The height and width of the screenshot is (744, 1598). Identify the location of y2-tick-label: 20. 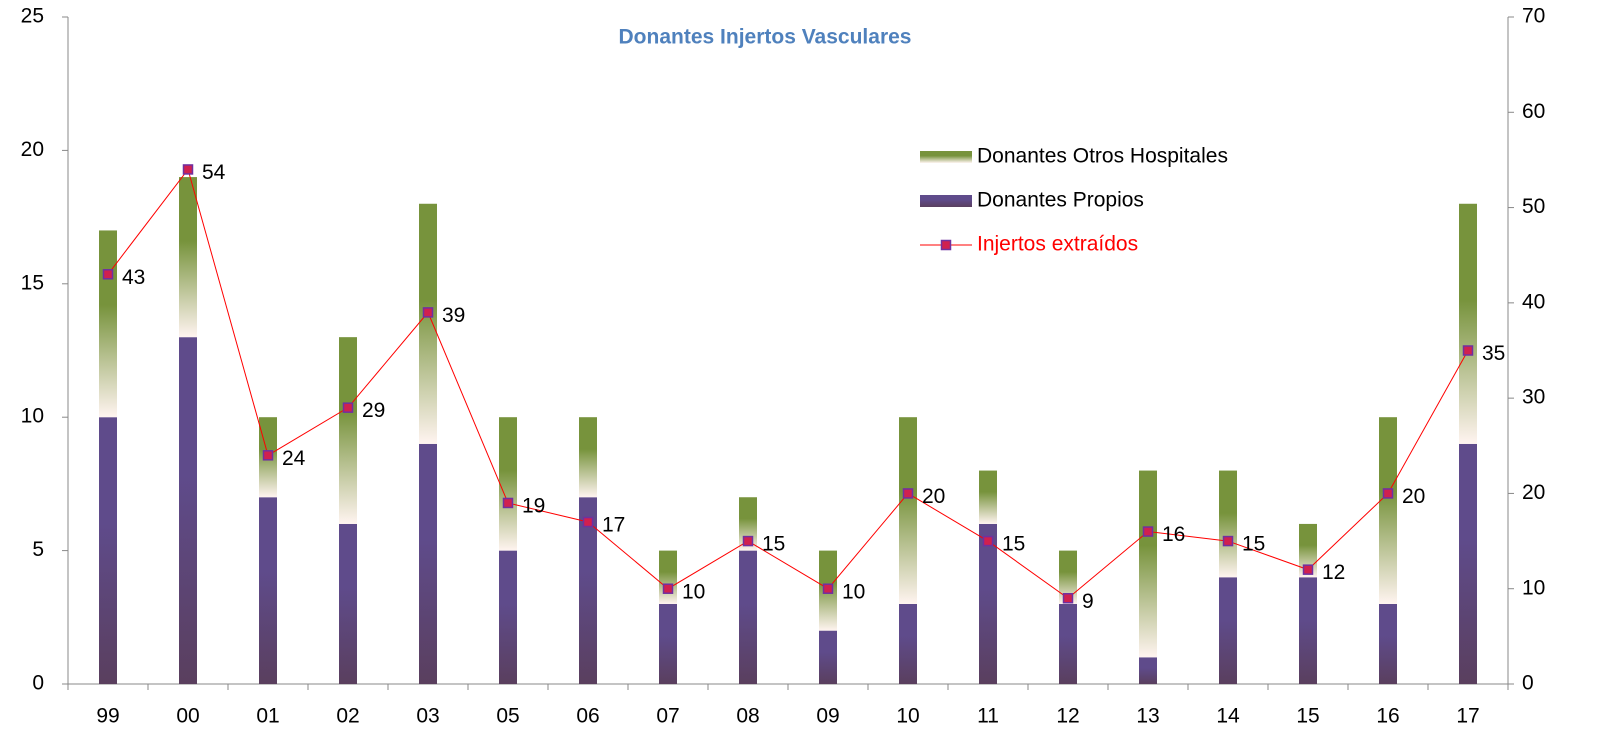
(1533, 492).